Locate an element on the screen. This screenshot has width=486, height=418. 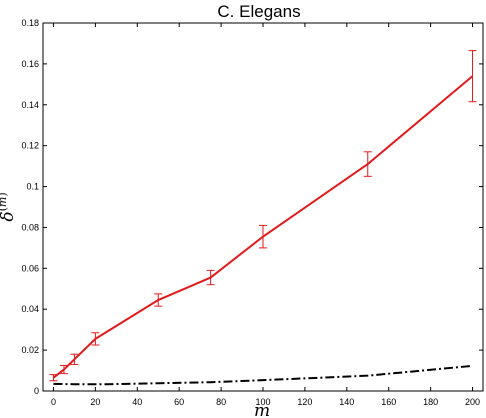
y-tick-label: 0.1 is located at coordinates (32, 187).